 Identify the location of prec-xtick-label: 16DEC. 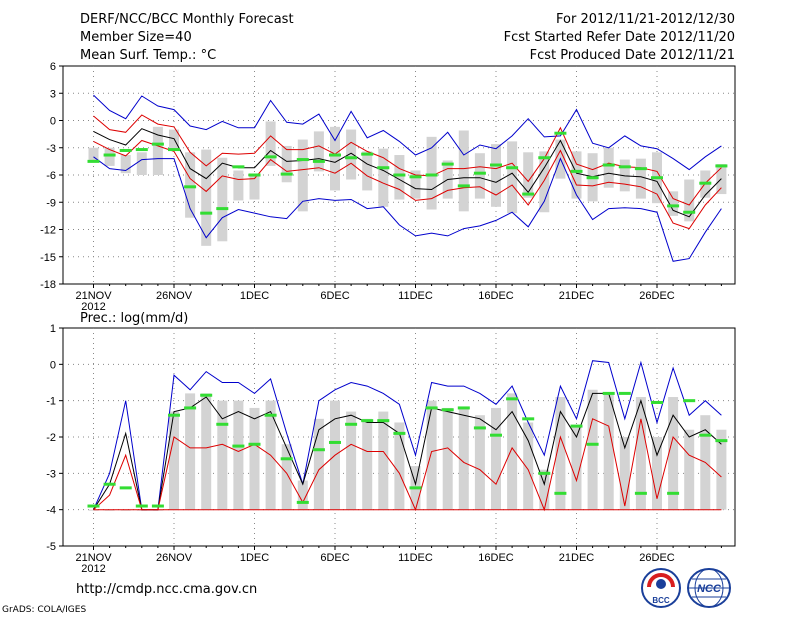
(496, 558).